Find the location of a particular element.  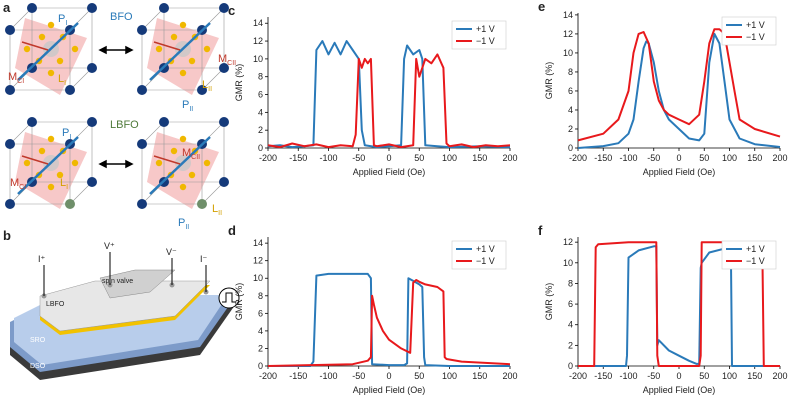

legend-label: −1 V is located at coordinates (755, 261).